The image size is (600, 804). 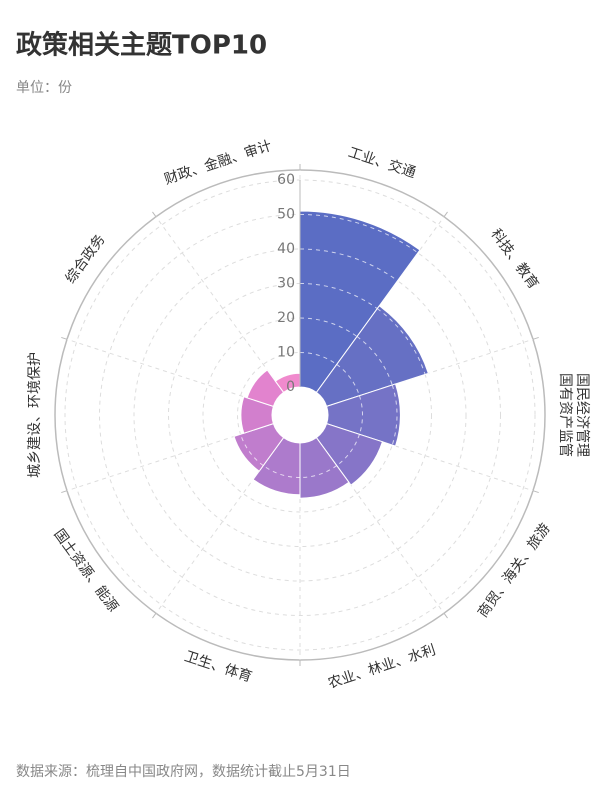 I want to click on chart-subtitle: 单位：份, so click(x=44, y=88).